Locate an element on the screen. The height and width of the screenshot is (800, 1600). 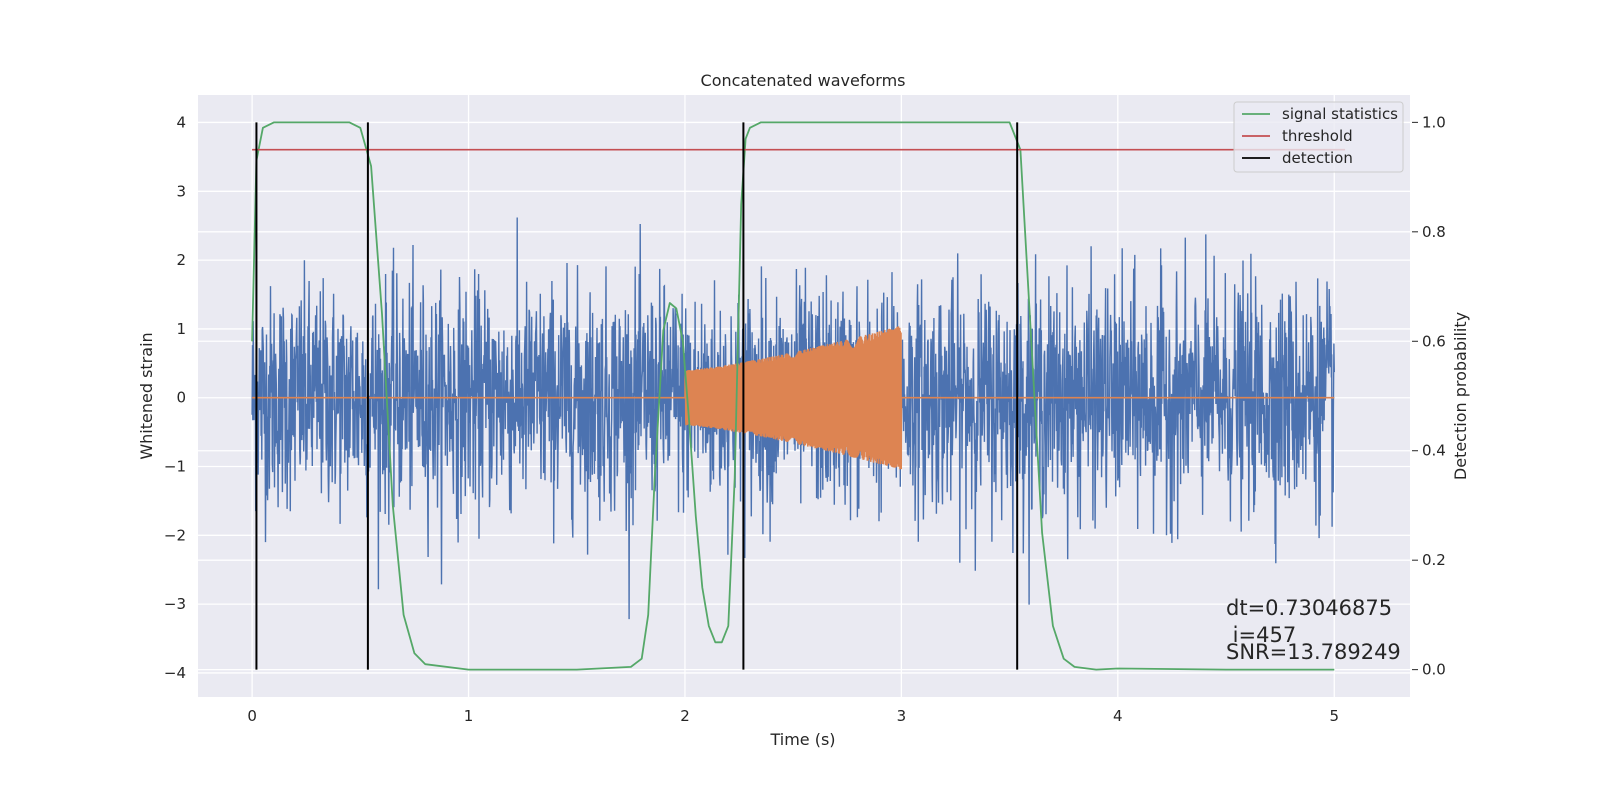
legend-frame is located at coordinates (1318, 137).